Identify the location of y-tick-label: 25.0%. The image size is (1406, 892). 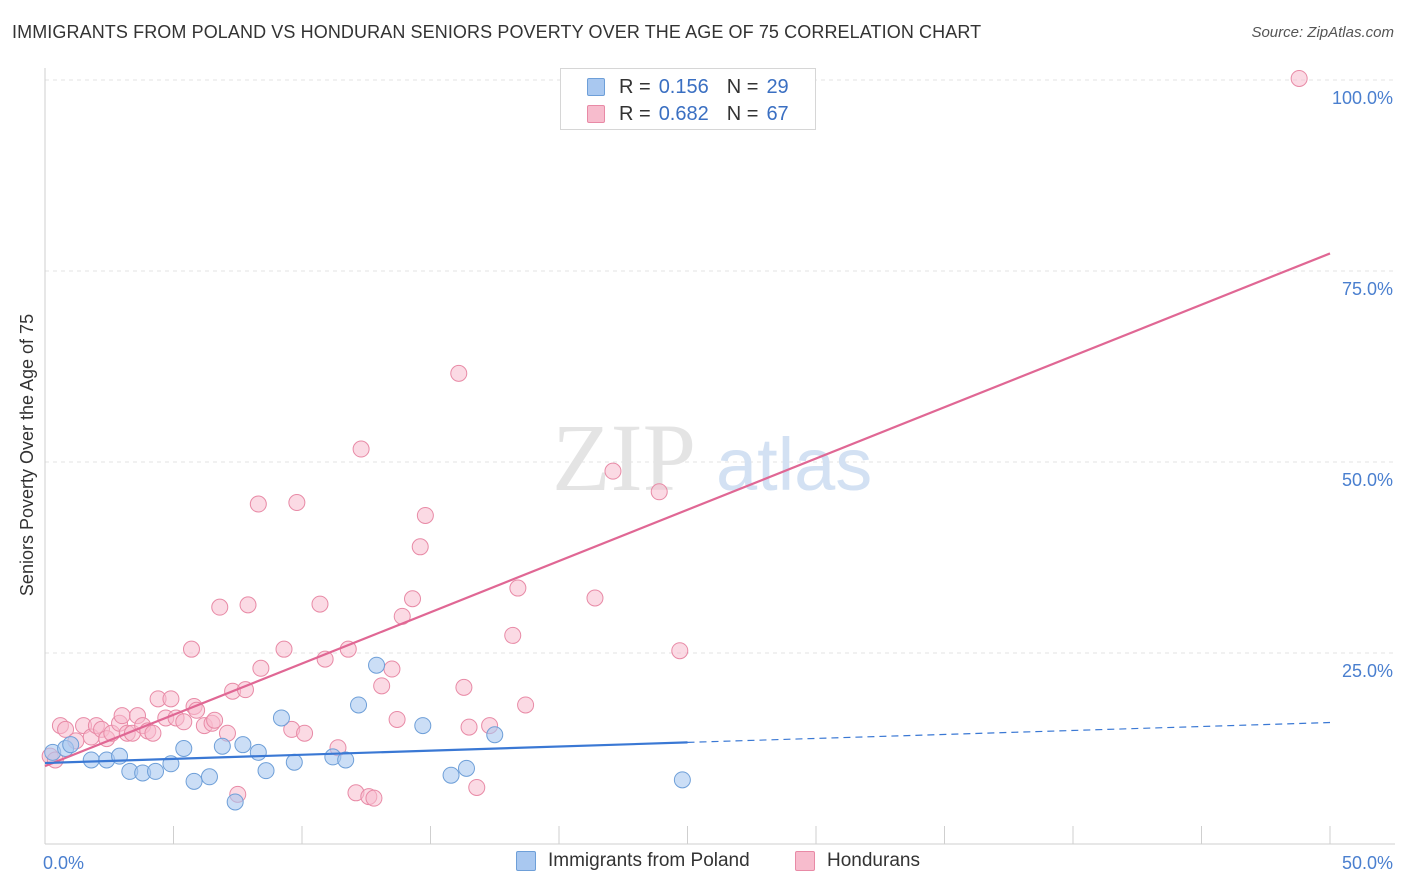
(1367, 671).